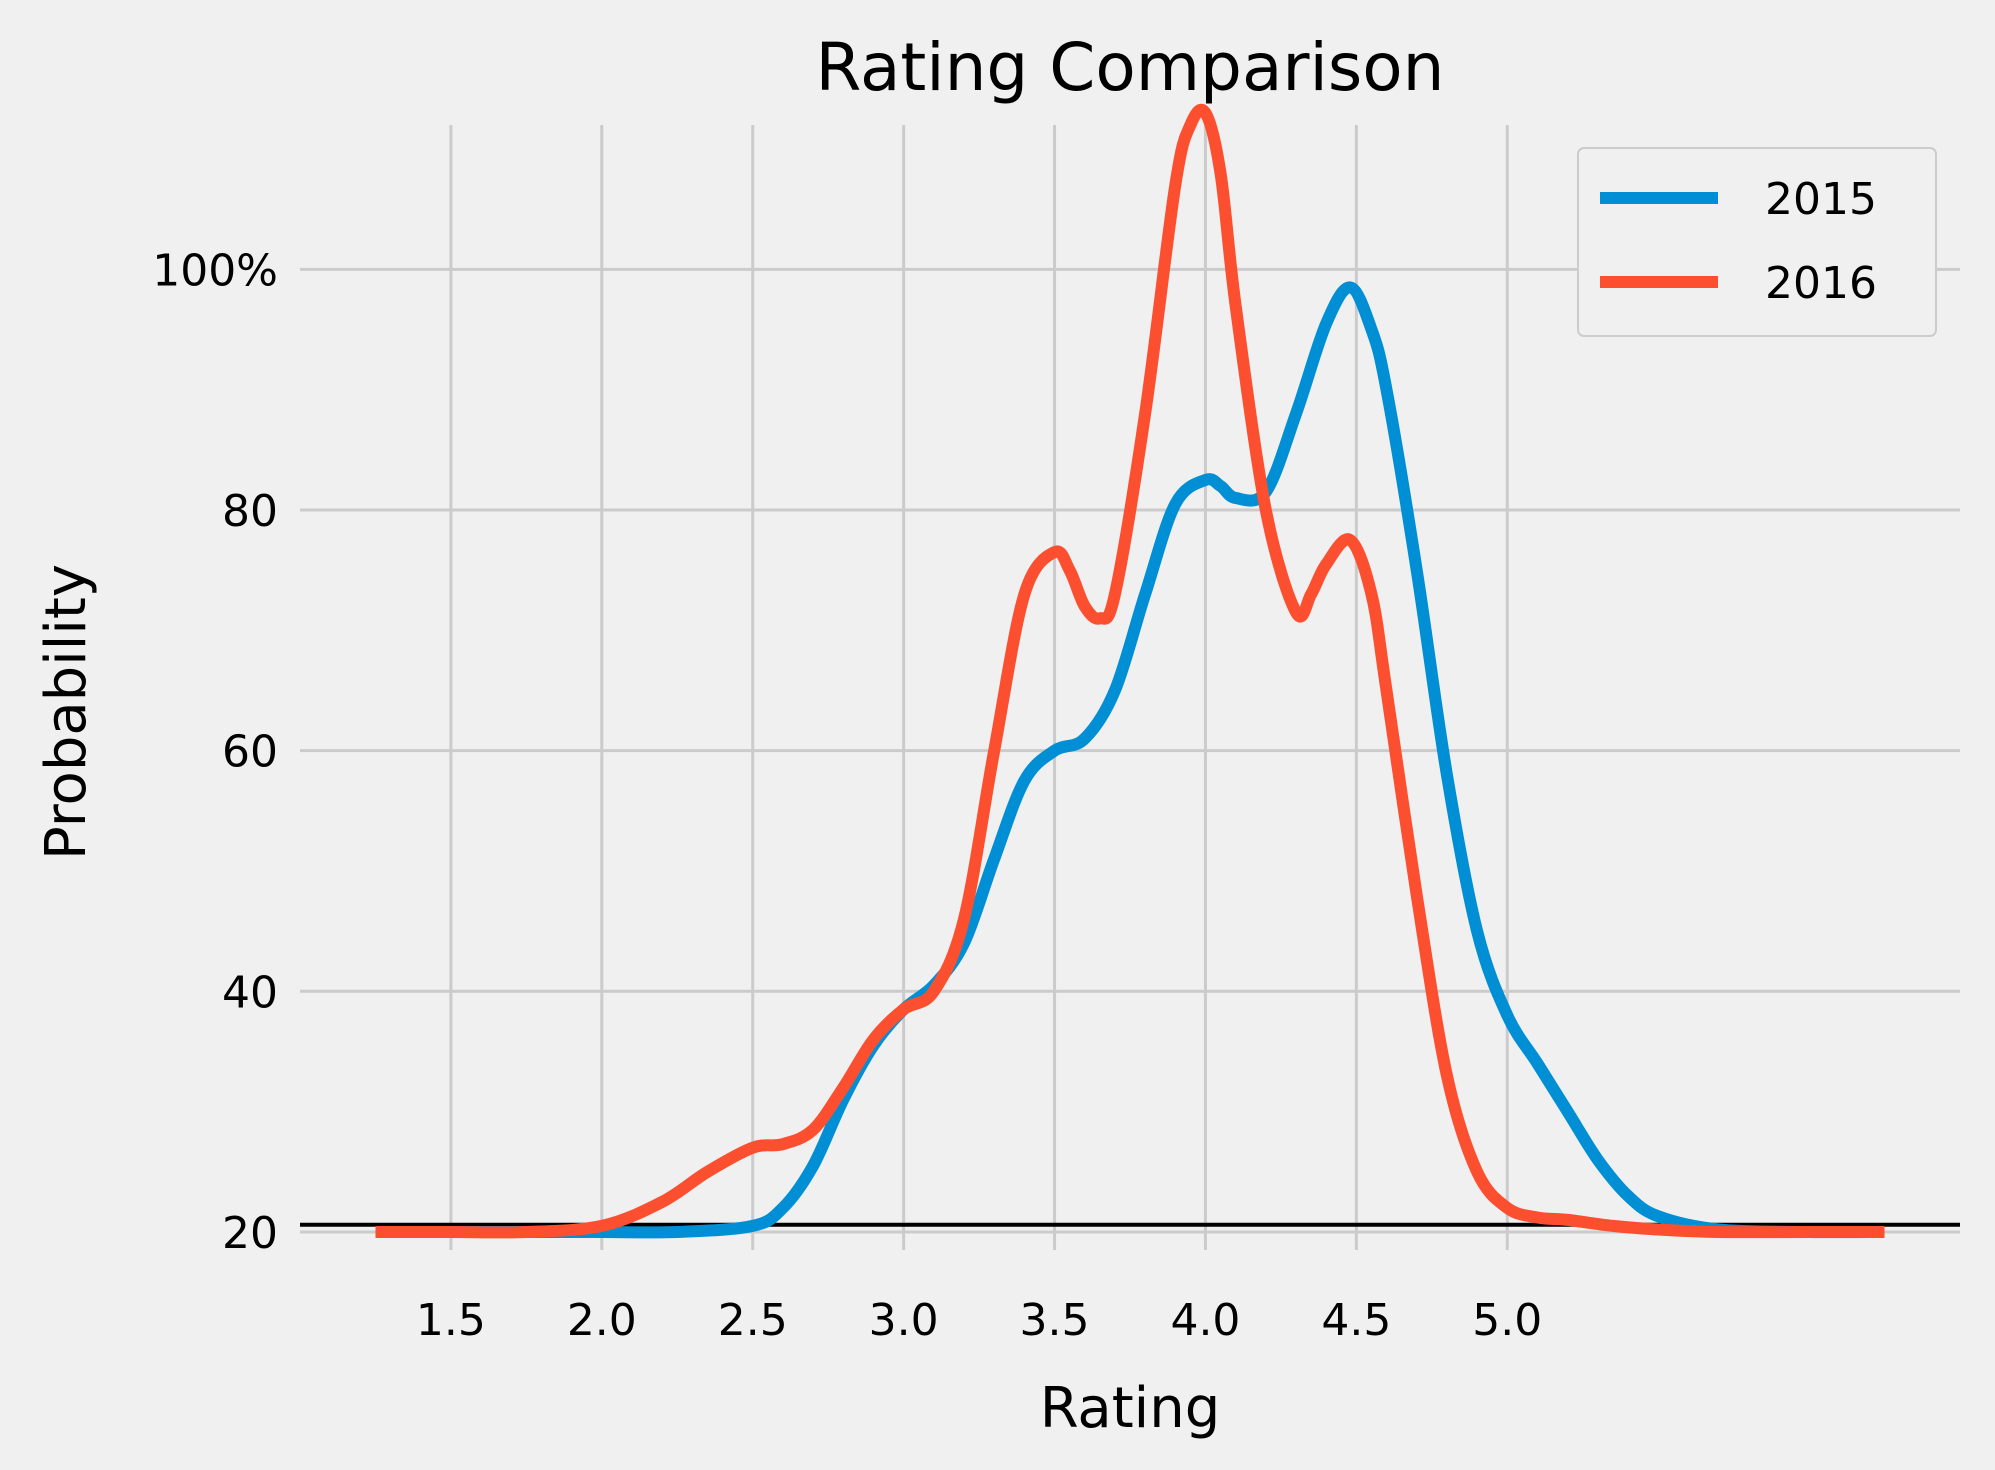 The height and width of the screenshot is (1470, 1995). What do you see at coordinates (1821, 199) in the screenshot?
I see `legend-label-2015: 2015` at bounding box center [1821, 199].